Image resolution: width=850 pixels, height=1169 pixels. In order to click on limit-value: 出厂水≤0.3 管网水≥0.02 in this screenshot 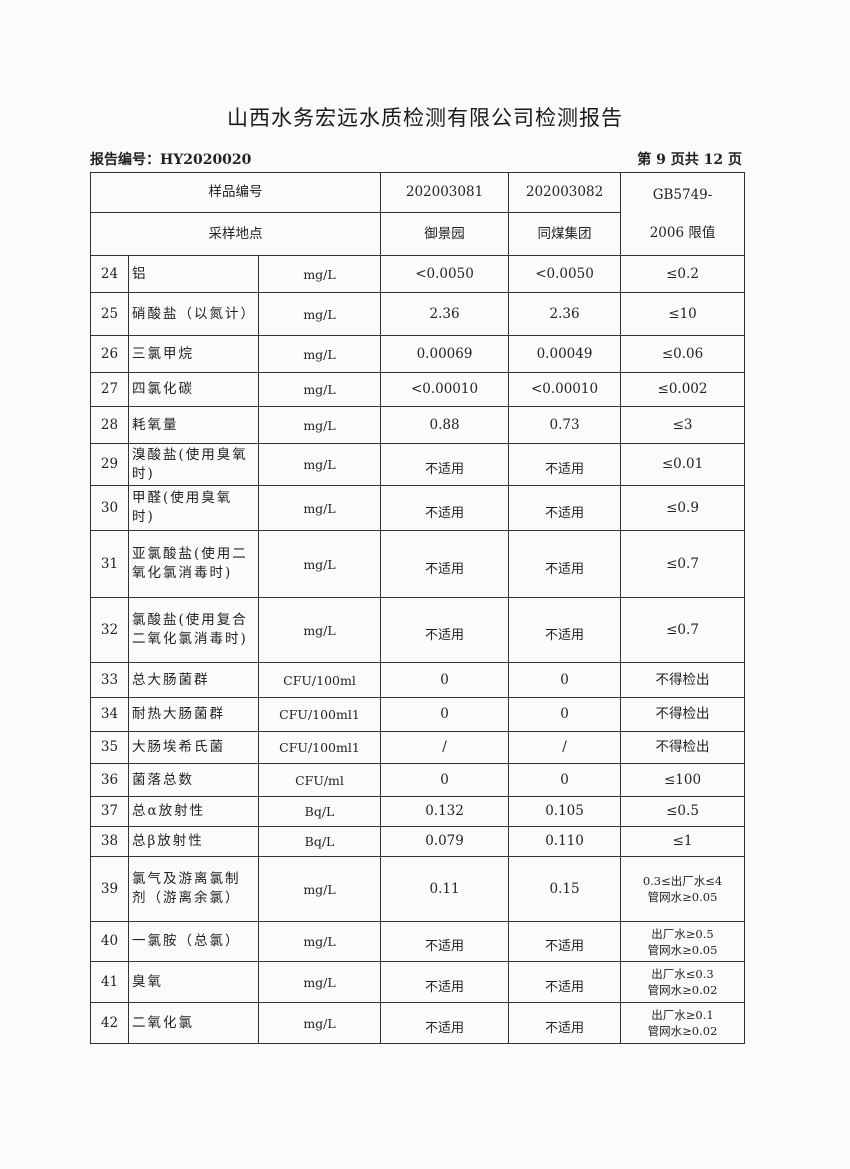, I will do `click(683, 982)`.